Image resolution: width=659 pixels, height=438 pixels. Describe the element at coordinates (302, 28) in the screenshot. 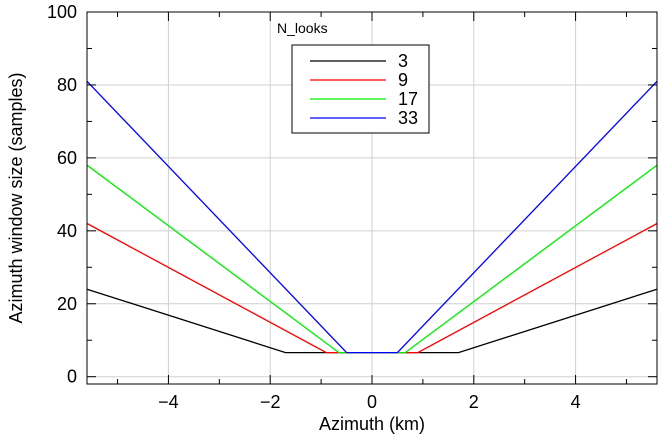

I see `legend-title: N_looks` at that location.